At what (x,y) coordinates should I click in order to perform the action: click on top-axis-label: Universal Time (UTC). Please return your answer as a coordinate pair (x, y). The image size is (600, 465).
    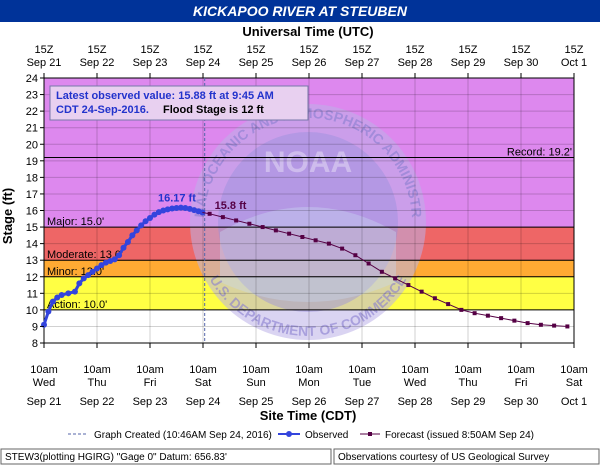
    Looking at the image, I should click on (307, 31).